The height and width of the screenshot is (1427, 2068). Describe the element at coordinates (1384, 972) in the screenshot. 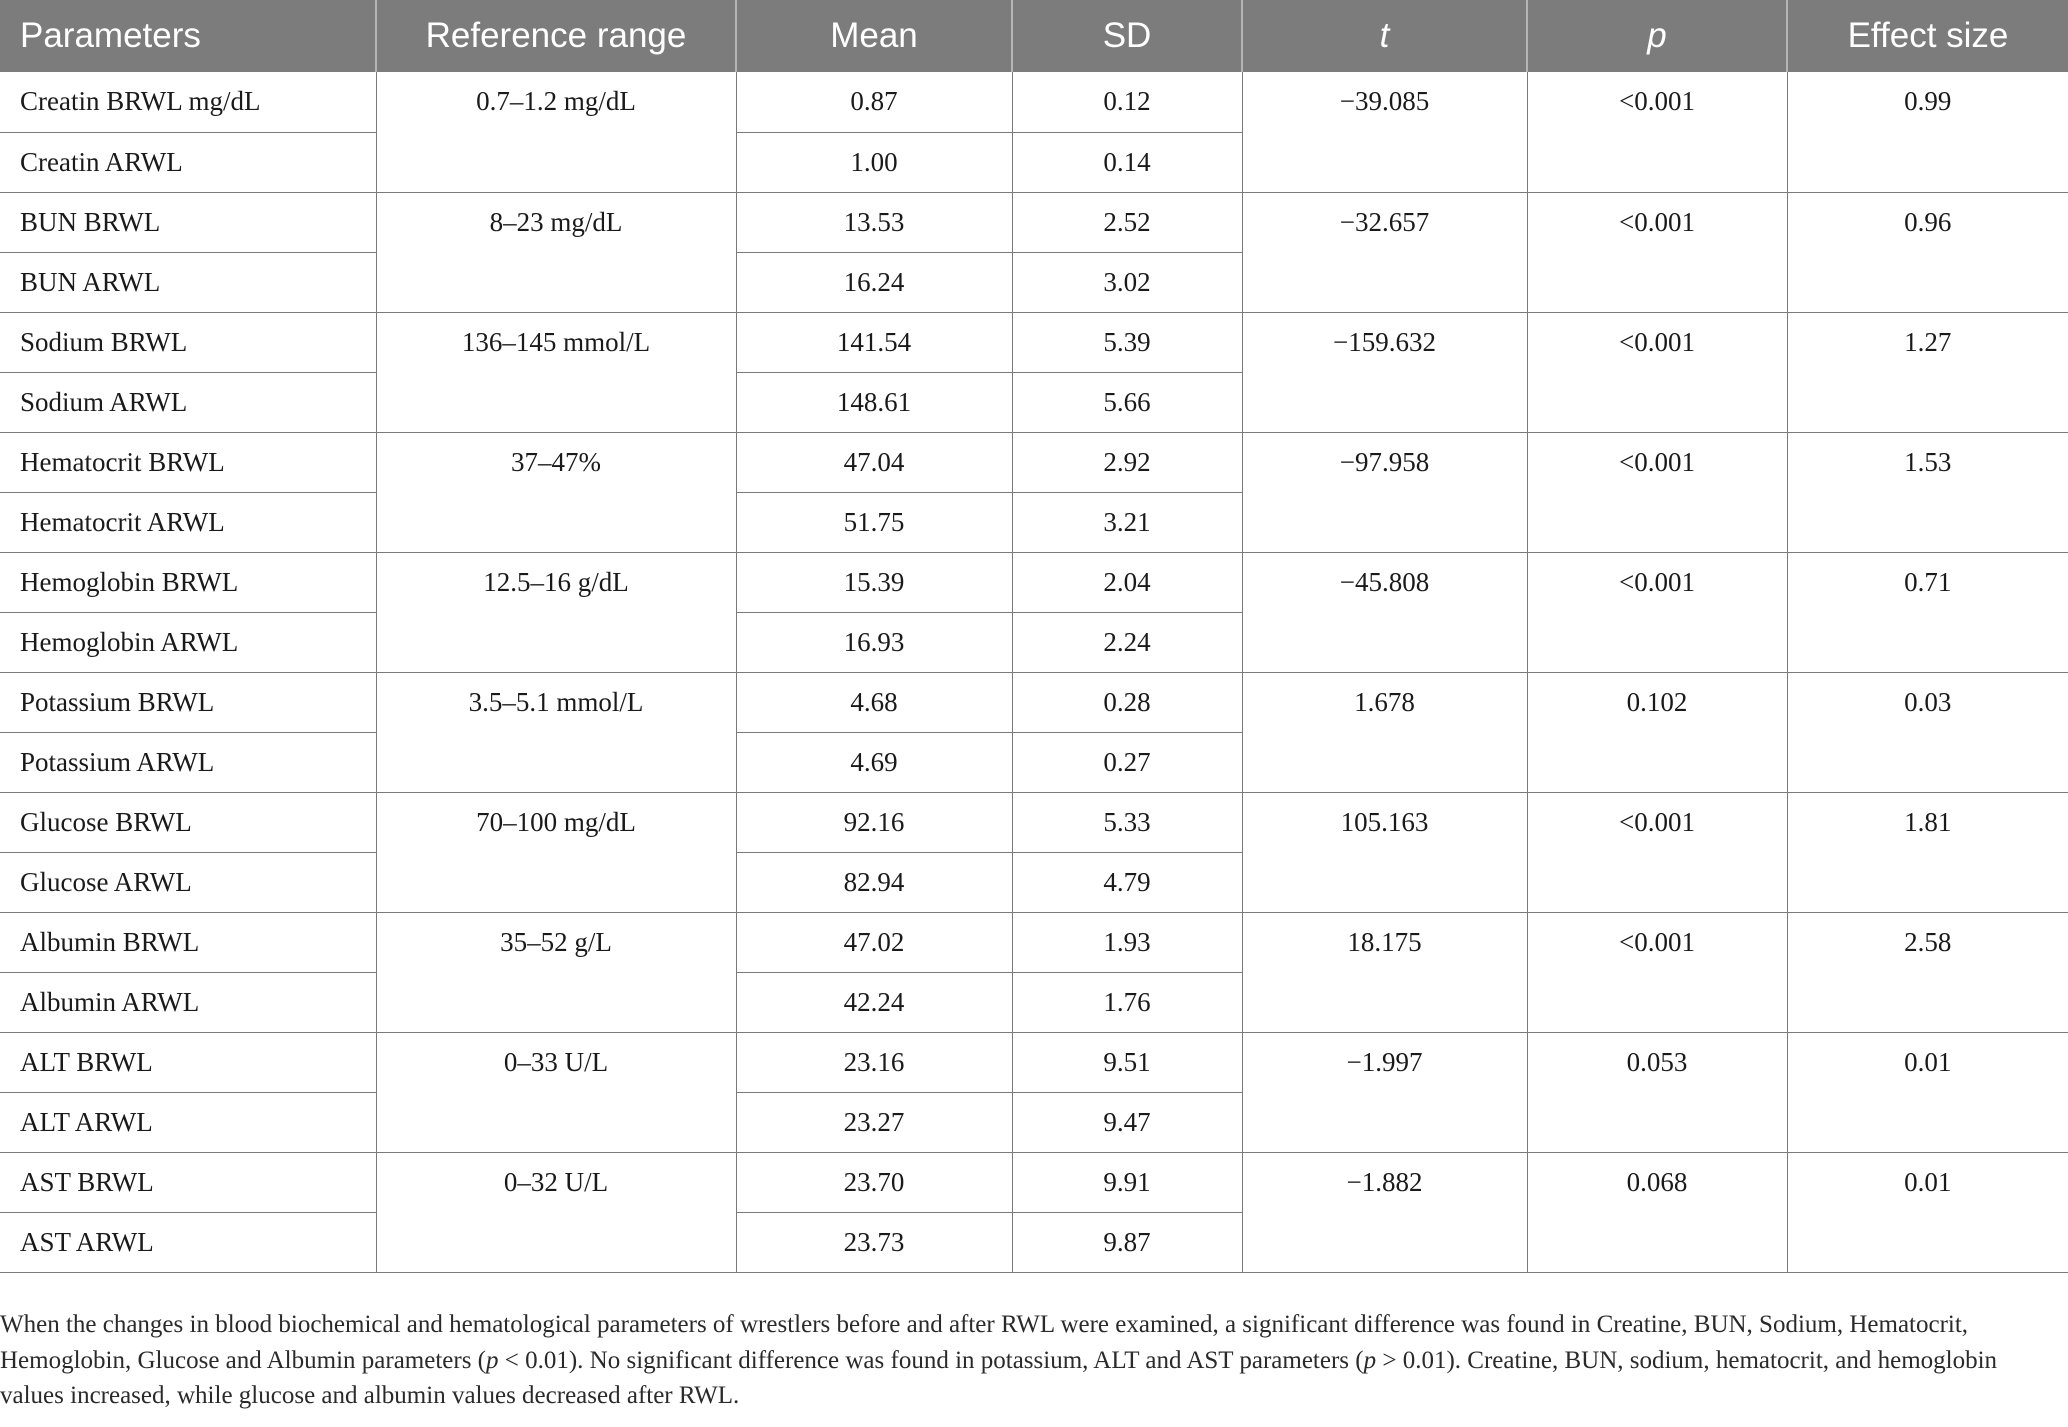

I see `t-value-cell: 18.175` at that location.